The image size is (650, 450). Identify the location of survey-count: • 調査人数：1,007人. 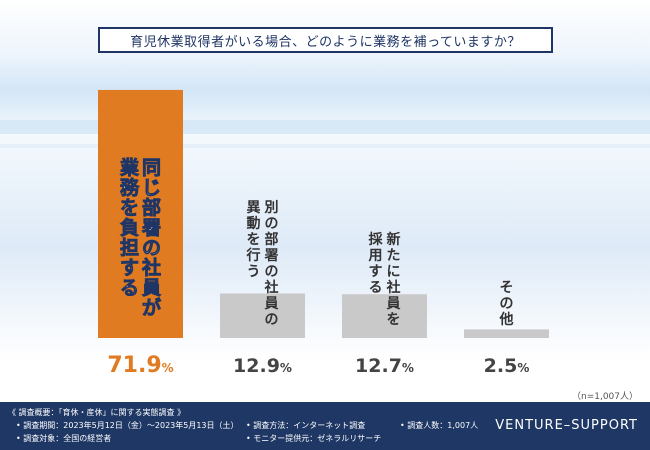
(439, 425).